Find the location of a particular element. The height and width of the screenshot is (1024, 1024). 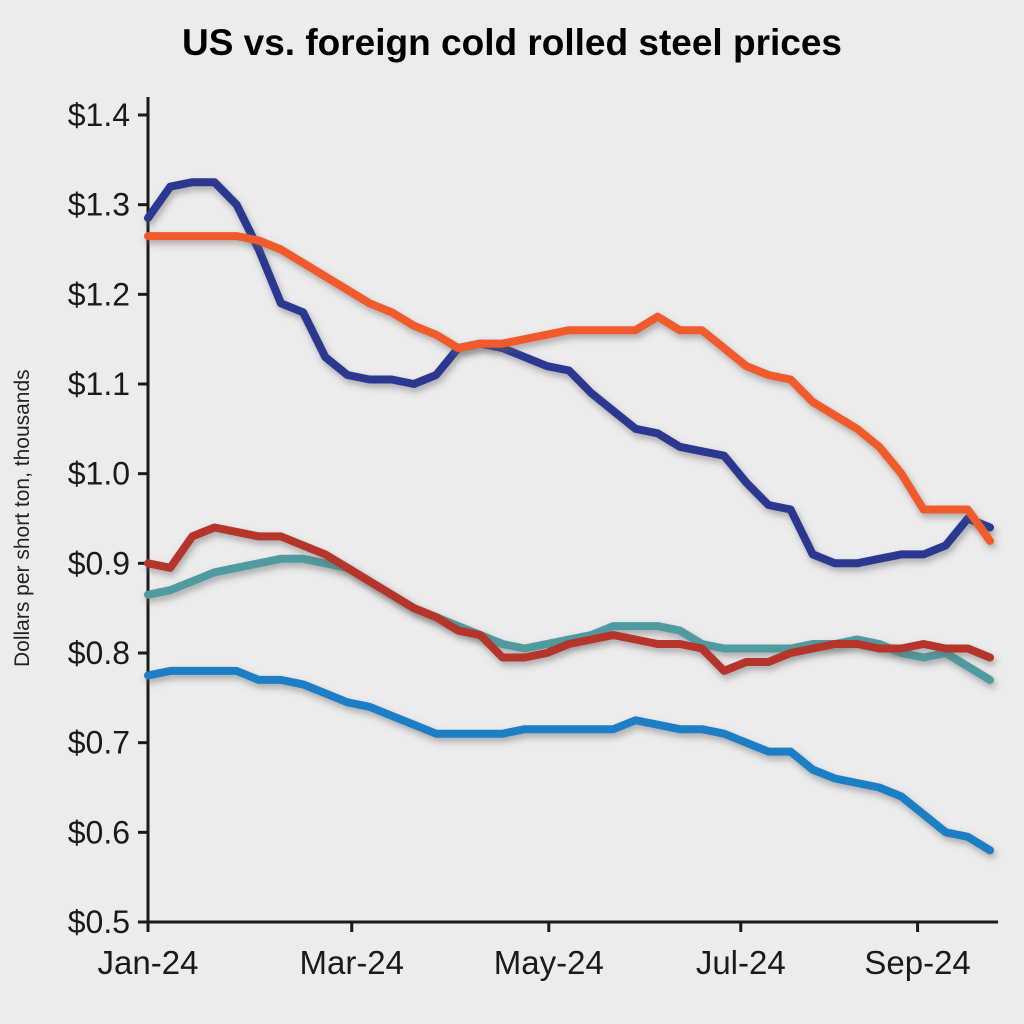

x-tick-label: Jan-24 is located at coordinates (148, 962).